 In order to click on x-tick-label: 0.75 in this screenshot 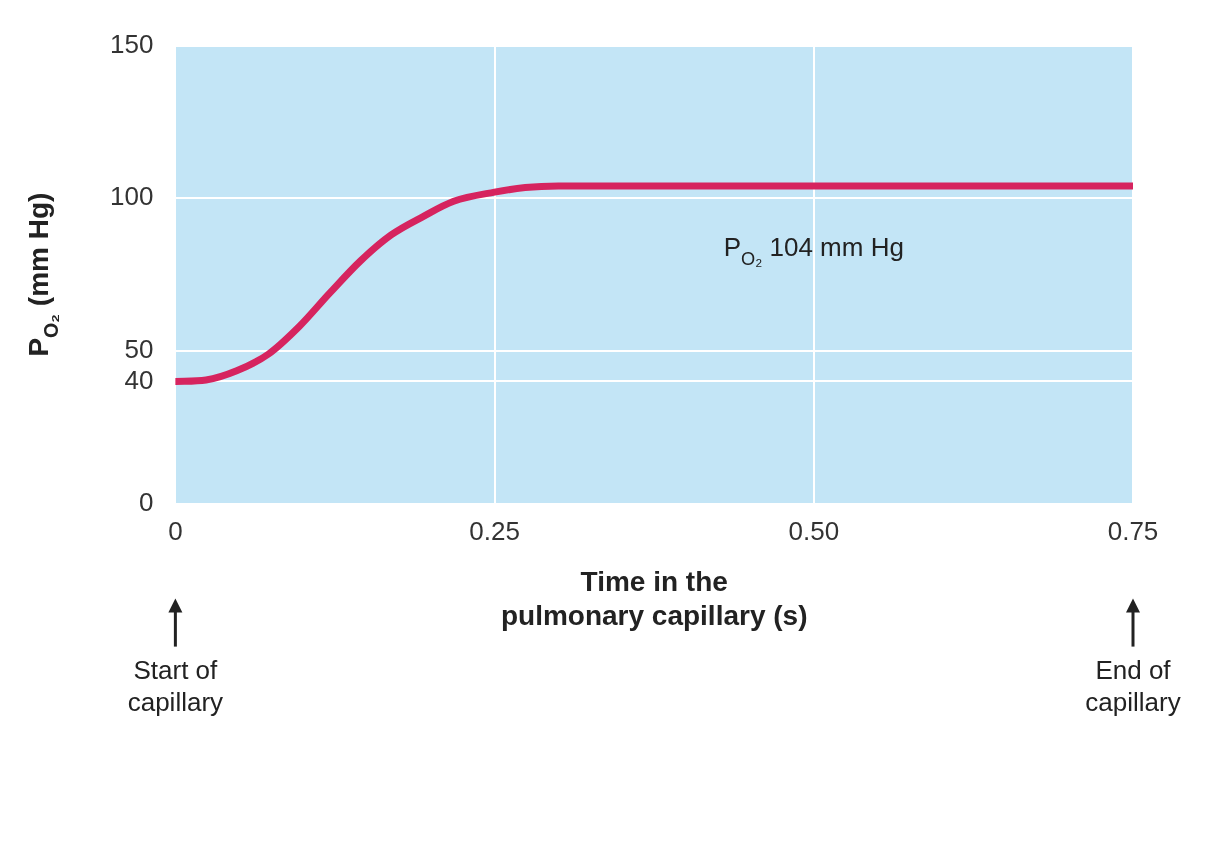, I will do `click(1133, 531)`.